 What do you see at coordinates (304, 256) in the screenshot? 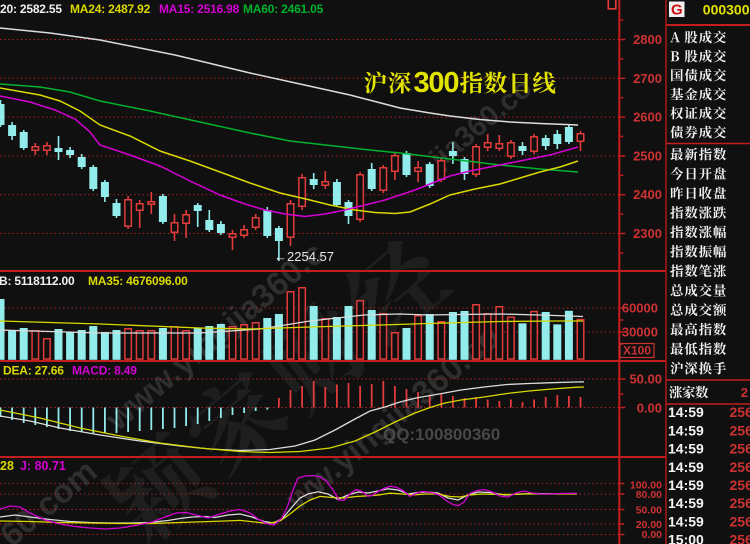
I see `svg-text: ←2254.57` at bounding box center [304, 256].